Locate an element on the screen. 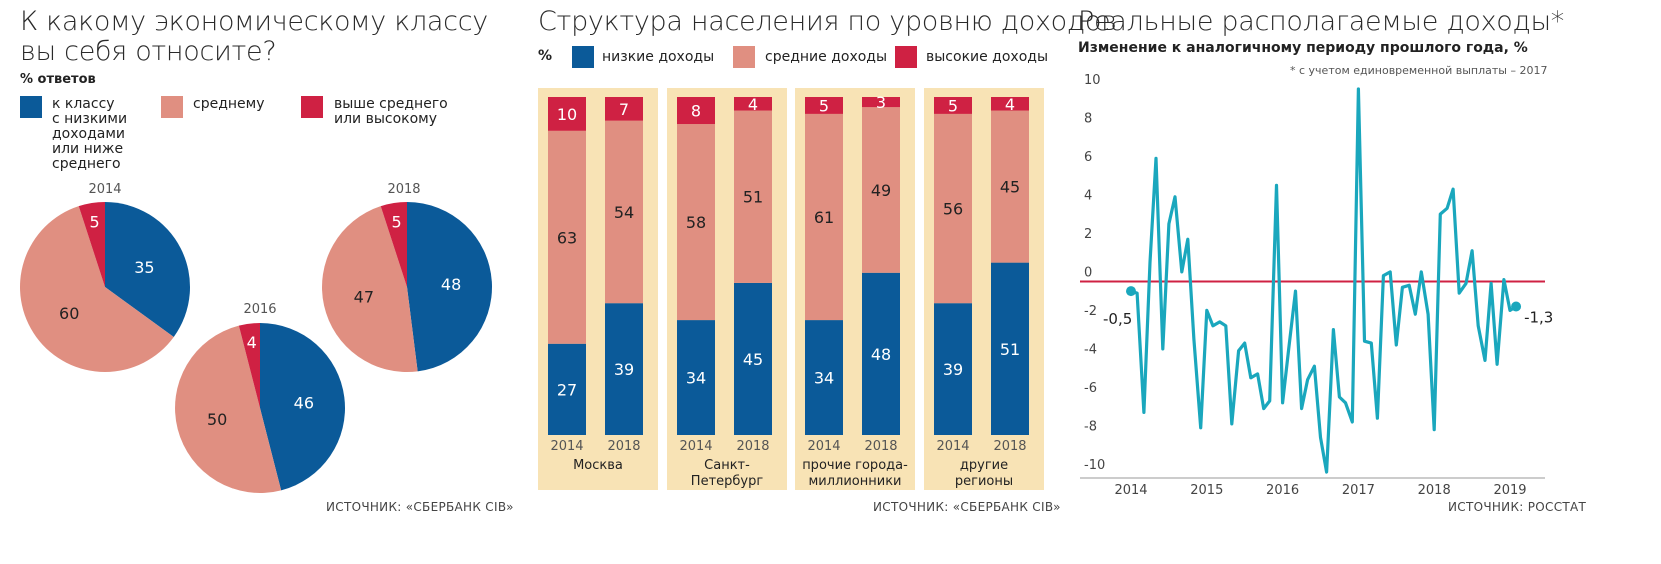 The height and width of the screenshot is (564, 1661). pie-2014-value-0: 35 is located at coordinates (144, 267).